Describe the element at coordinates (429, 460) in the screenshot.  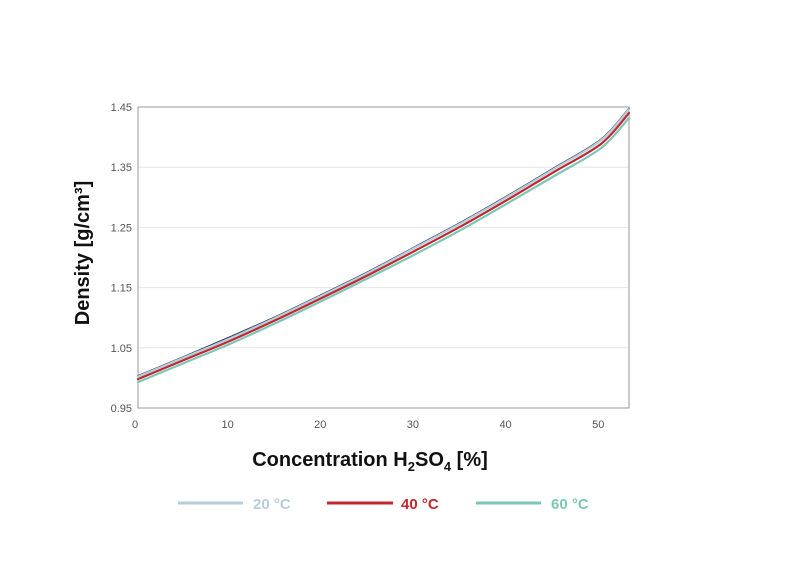
I see `x-axis-title-mid: SO` at that location.